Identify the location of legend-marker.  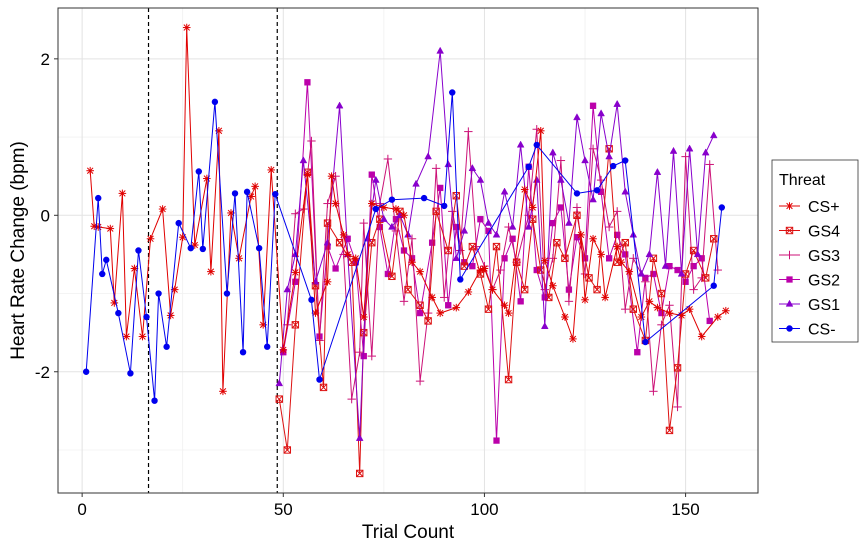
(789, 230).